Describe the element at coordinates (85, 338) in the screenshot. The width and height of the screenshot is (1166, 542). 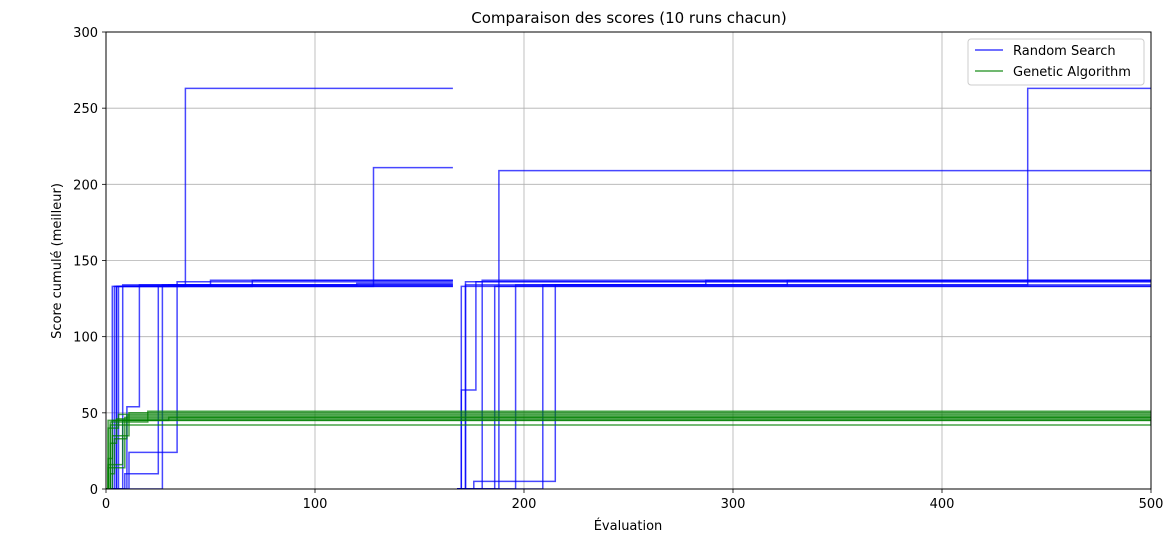
I see `y-tick-label: 100` at that location.